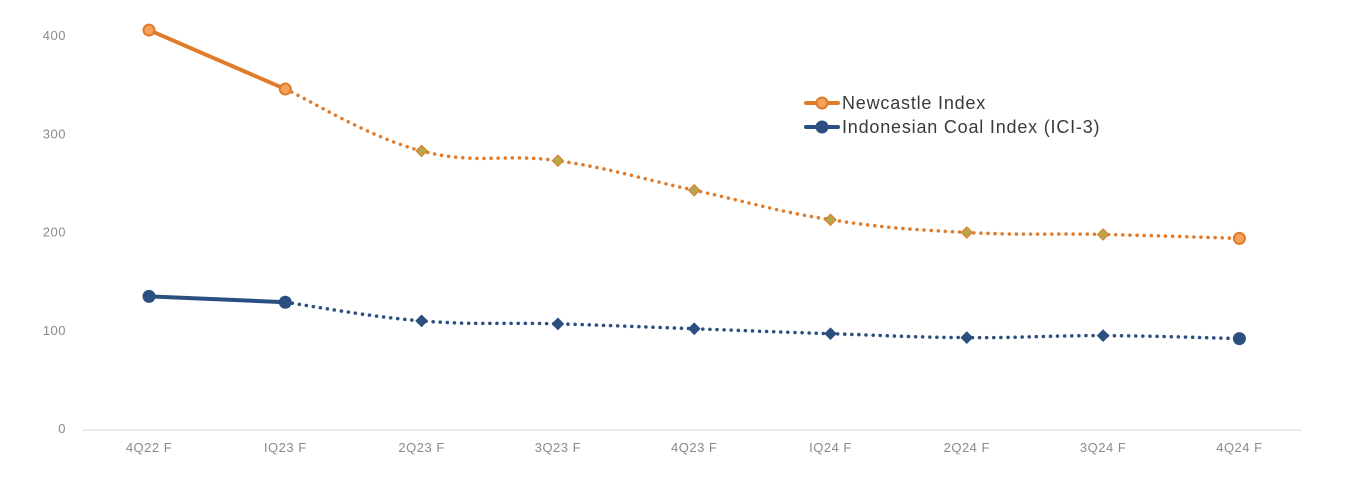 The height and width of the screenshot is (483, 1346). I want to click on x-tick-label: IQ23 F, so click(285, 447).